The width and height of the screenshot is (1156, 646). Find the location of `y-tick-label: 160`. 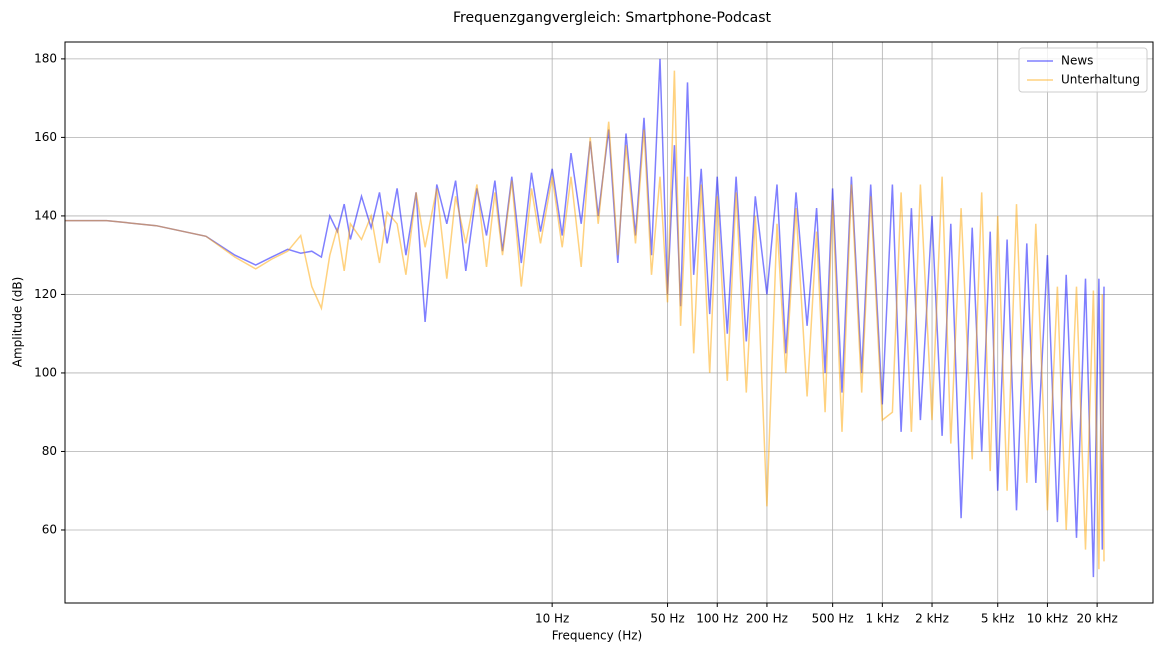

y-tick-label: 160 is located at coordinates (45, 137).